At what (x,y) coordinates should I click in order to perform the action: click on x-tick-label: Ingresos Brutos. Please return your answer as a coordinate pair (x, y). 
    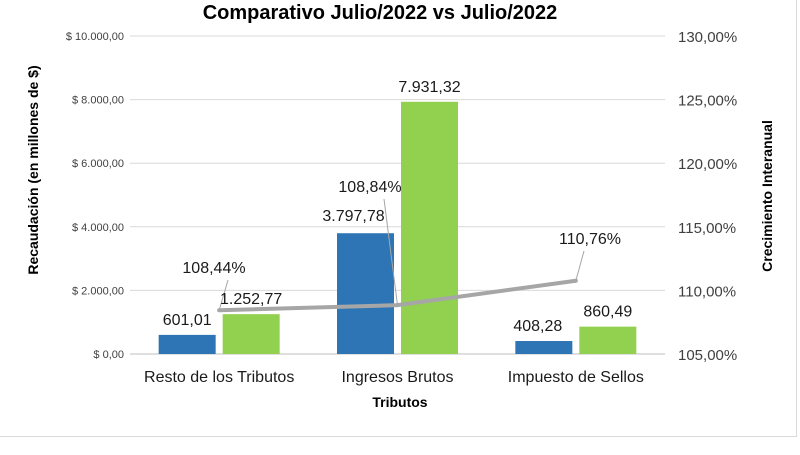
    Looking at the image, I should click on (397, 377).